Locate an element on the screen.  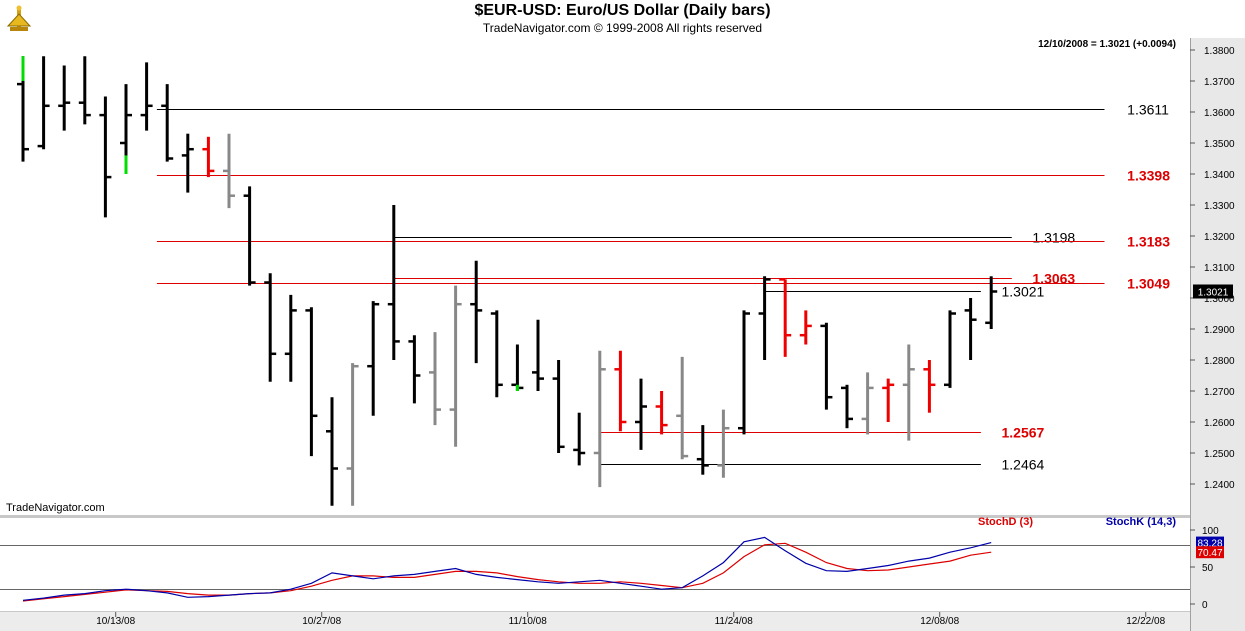
price-tick-label: 1.2400 is located at coordinates (1219, 485).